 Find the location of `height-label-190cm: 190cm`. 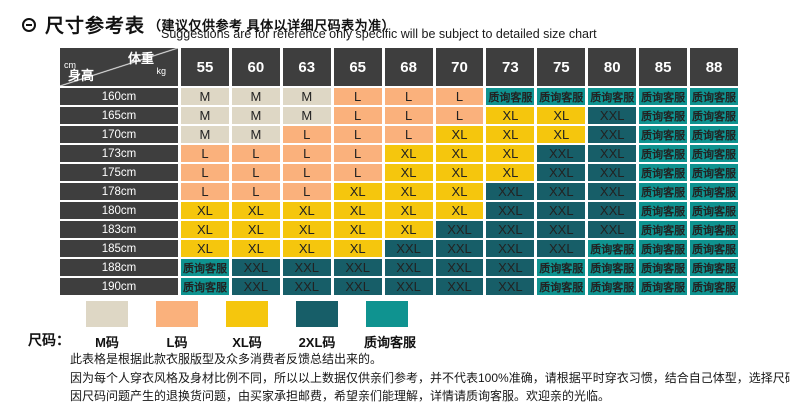

height-label-190cm: 190cm is located at coordinates (119, 286).